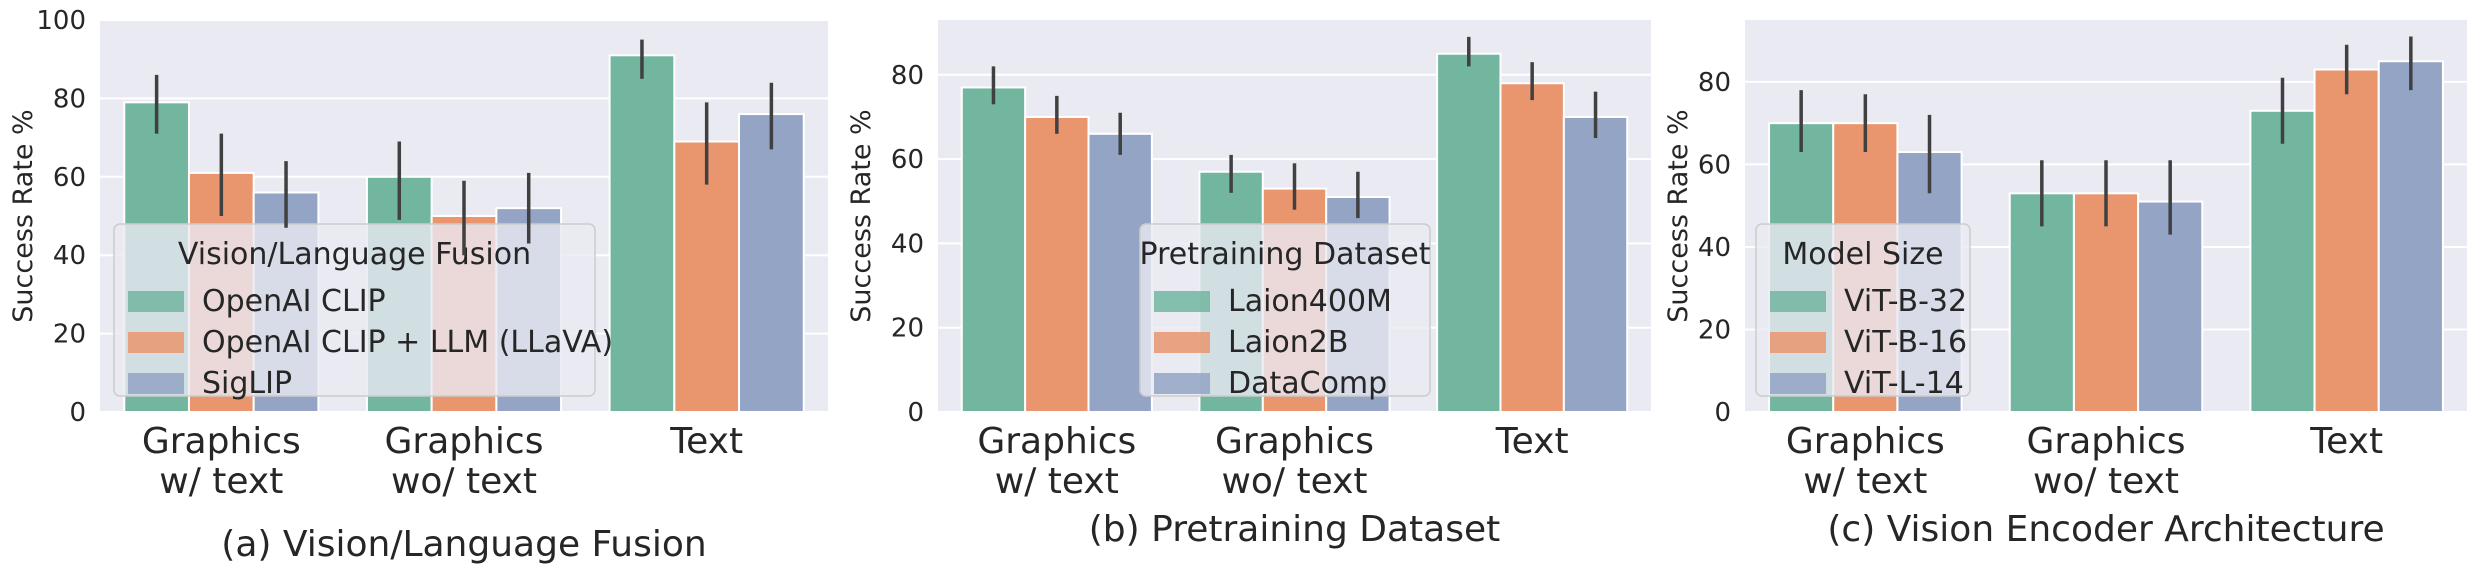 The height and width of the screenshot is (584, 2484). What do you see at coordinates (294, 301) in the screenshot?
I see `legend-entry: OpenAI CLIP` at bounding box center [294, 301].